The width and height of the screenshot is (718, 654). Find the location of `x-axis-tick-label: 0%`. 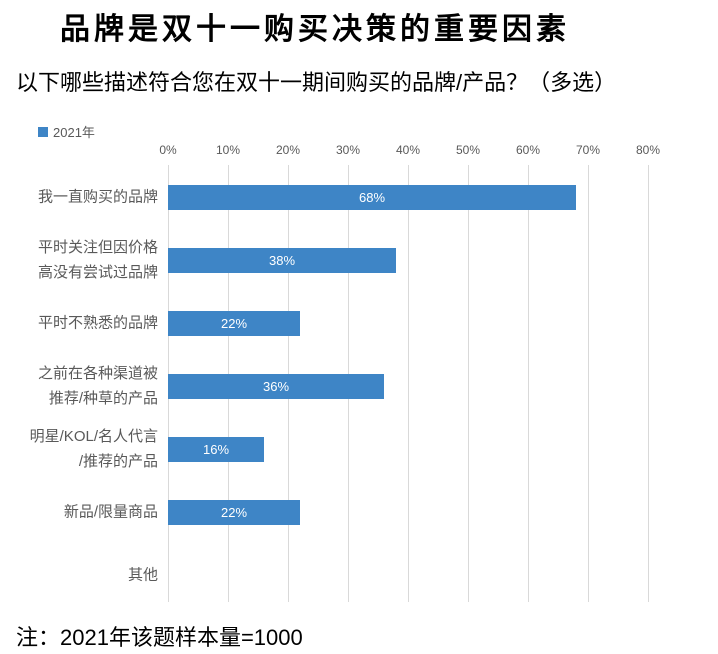

x-axis-tick-label: 0% is located at coordinates (168, 150).